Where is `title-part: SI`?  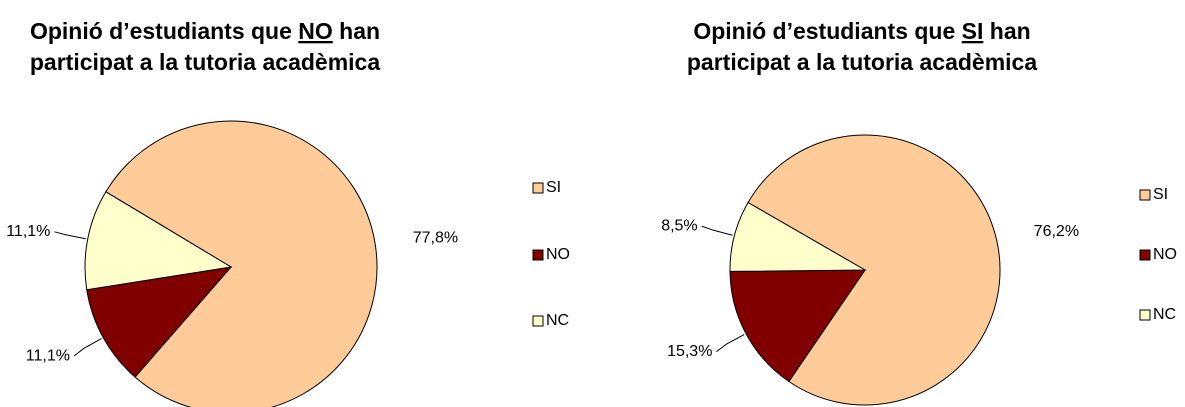
title-part: SI is located at coordinates (973, 31).